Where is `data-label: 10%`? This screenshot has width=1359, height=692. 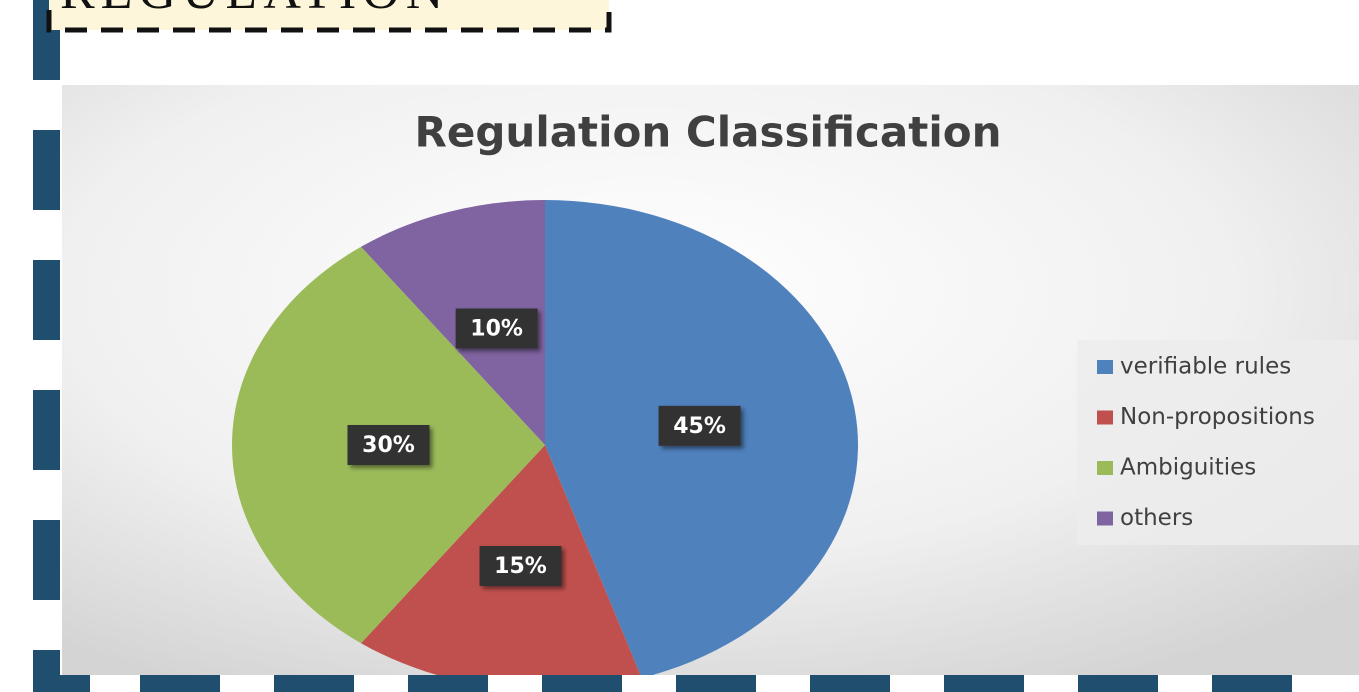 data-label: 10% is located at coordinates (496, 328).